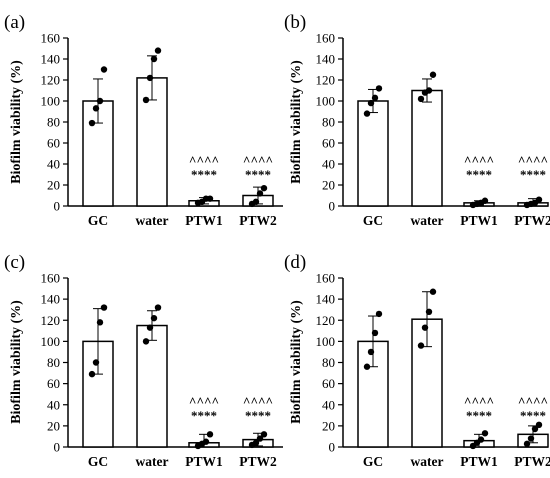 This screenshot has height=478, width=550. I want to click on y-tick-label: 0, so click(332, 206).